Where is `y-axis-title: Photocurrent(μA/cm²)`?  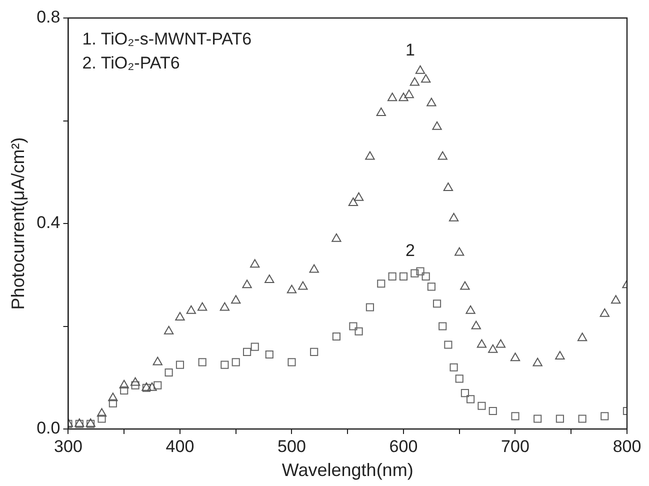 y-axis-title: Photocurrent(μA/cm²) is located at coordinates (18, 223).